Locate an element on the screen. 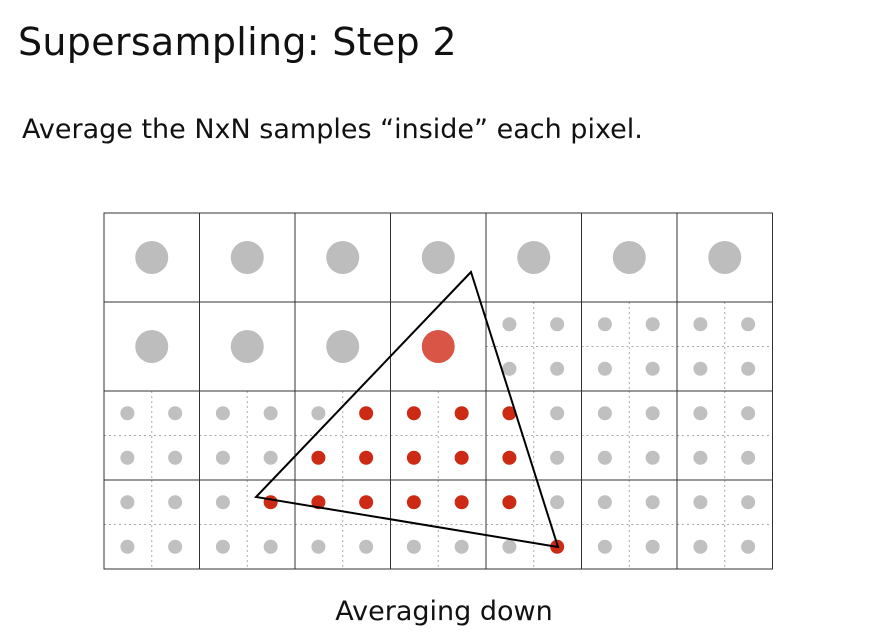 The image size is (895, 644). sample-dot-r2-c2-s0 is located at coordinates (318, 413).